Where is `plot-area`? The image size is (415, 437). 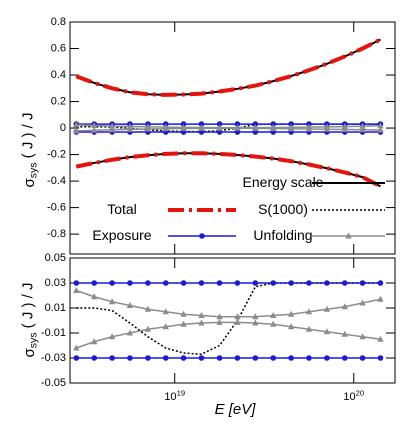 plot-area is located at coordinates (228, 320).